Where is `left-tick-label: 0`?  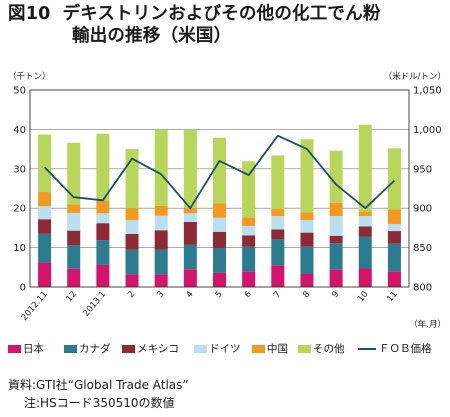
left-tick-label: 0 is located at coordinates (23, 288).